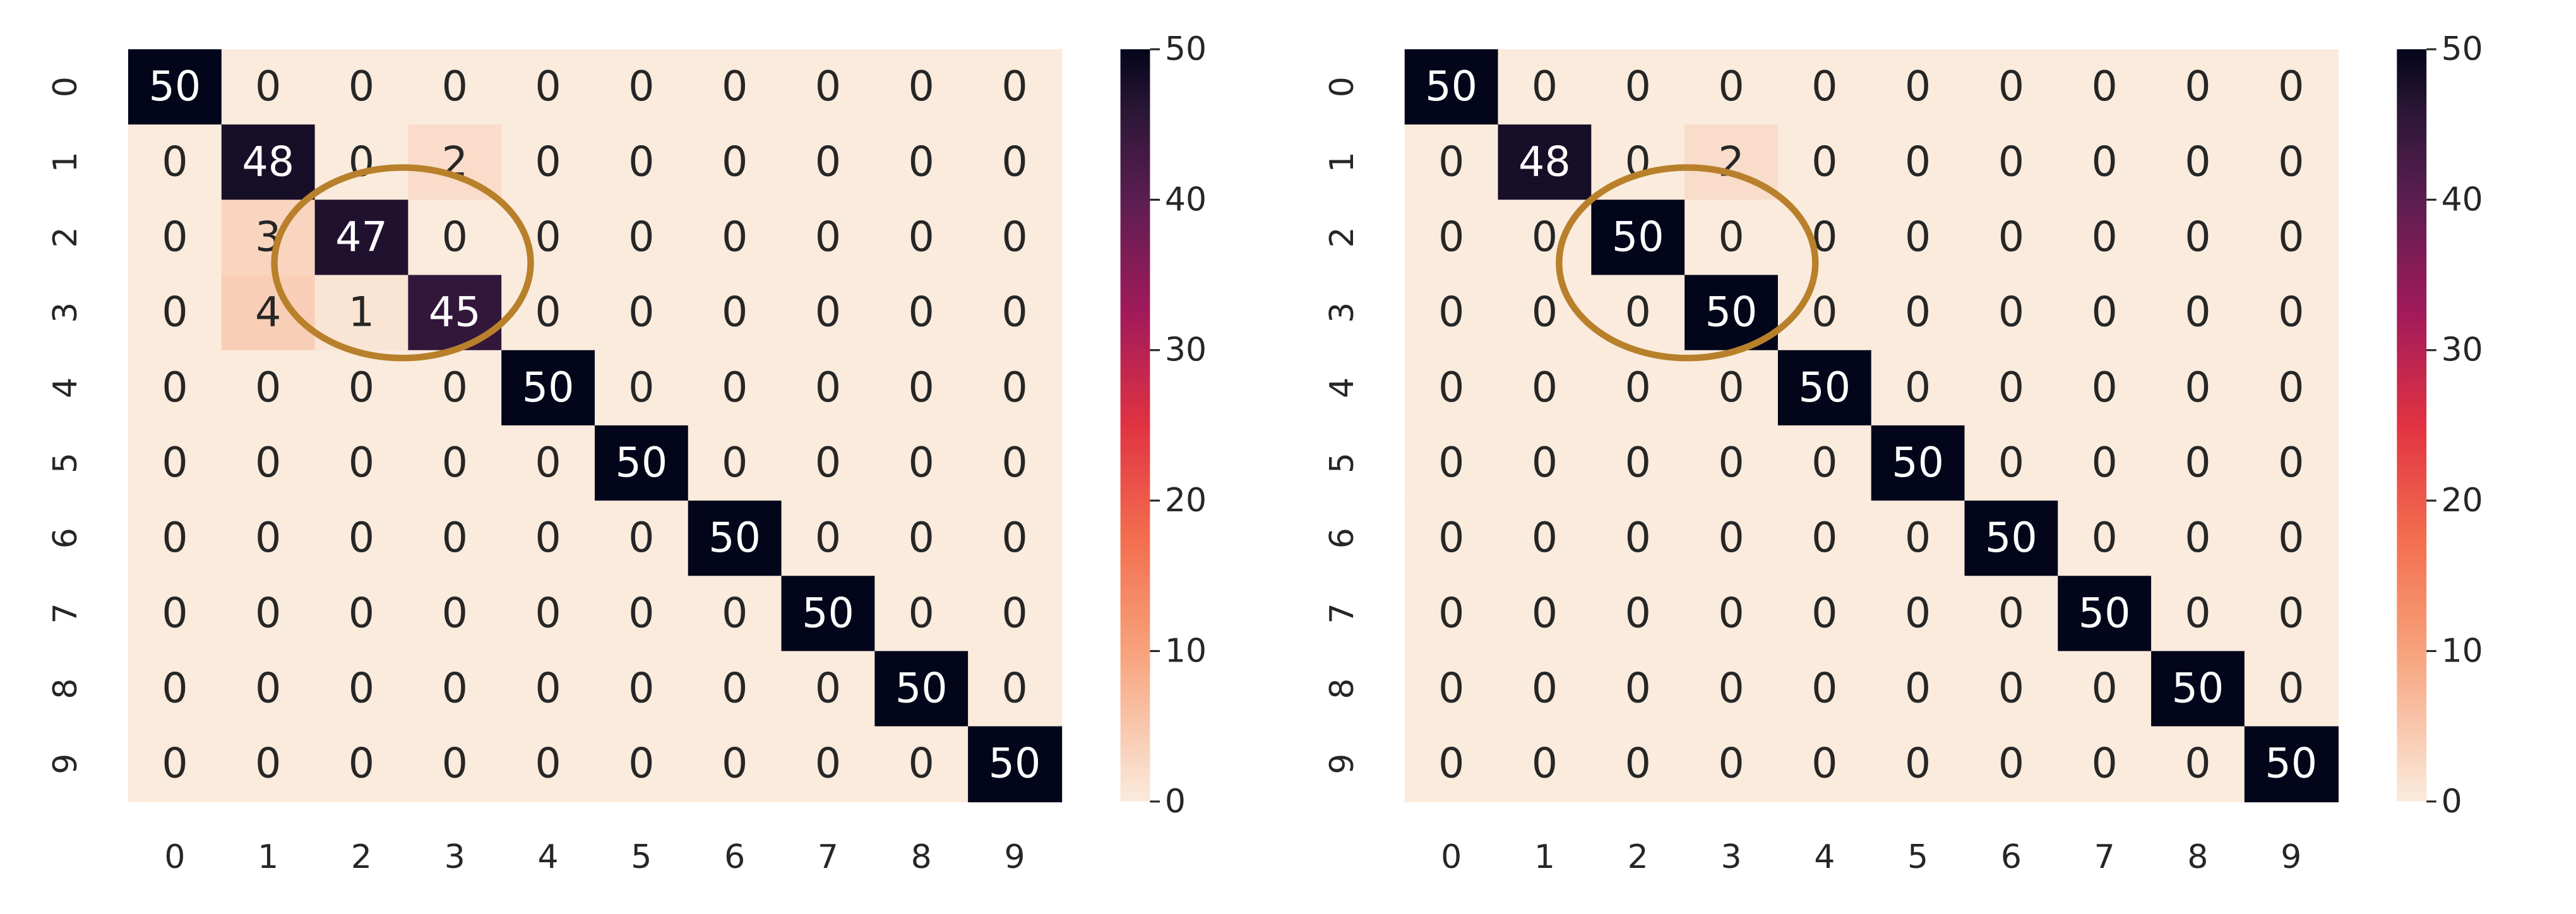 This screenshot has width=2576, height=914. What do you see at coordinates (1186, 501) in the screenshot?
I see `colorbar-tick-label: 20` at bounding box center [1186, 501].